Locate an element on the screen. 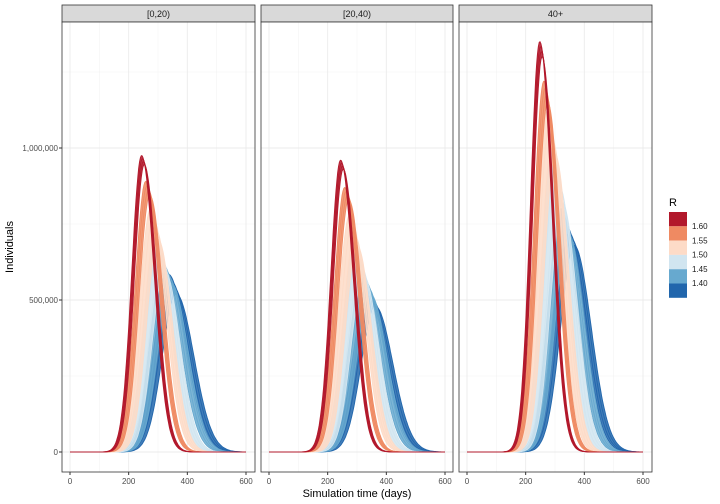 This screenshot has height=504, width=720. facet-strip-label: [20,40) is located at coordinates (357, 14).